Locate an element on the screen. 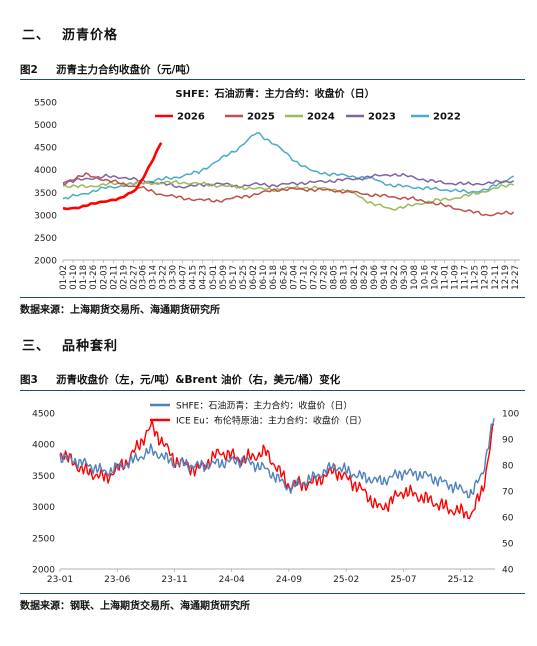  chart1-xtick-label: 10-16 is located at coordinates (425, 277).